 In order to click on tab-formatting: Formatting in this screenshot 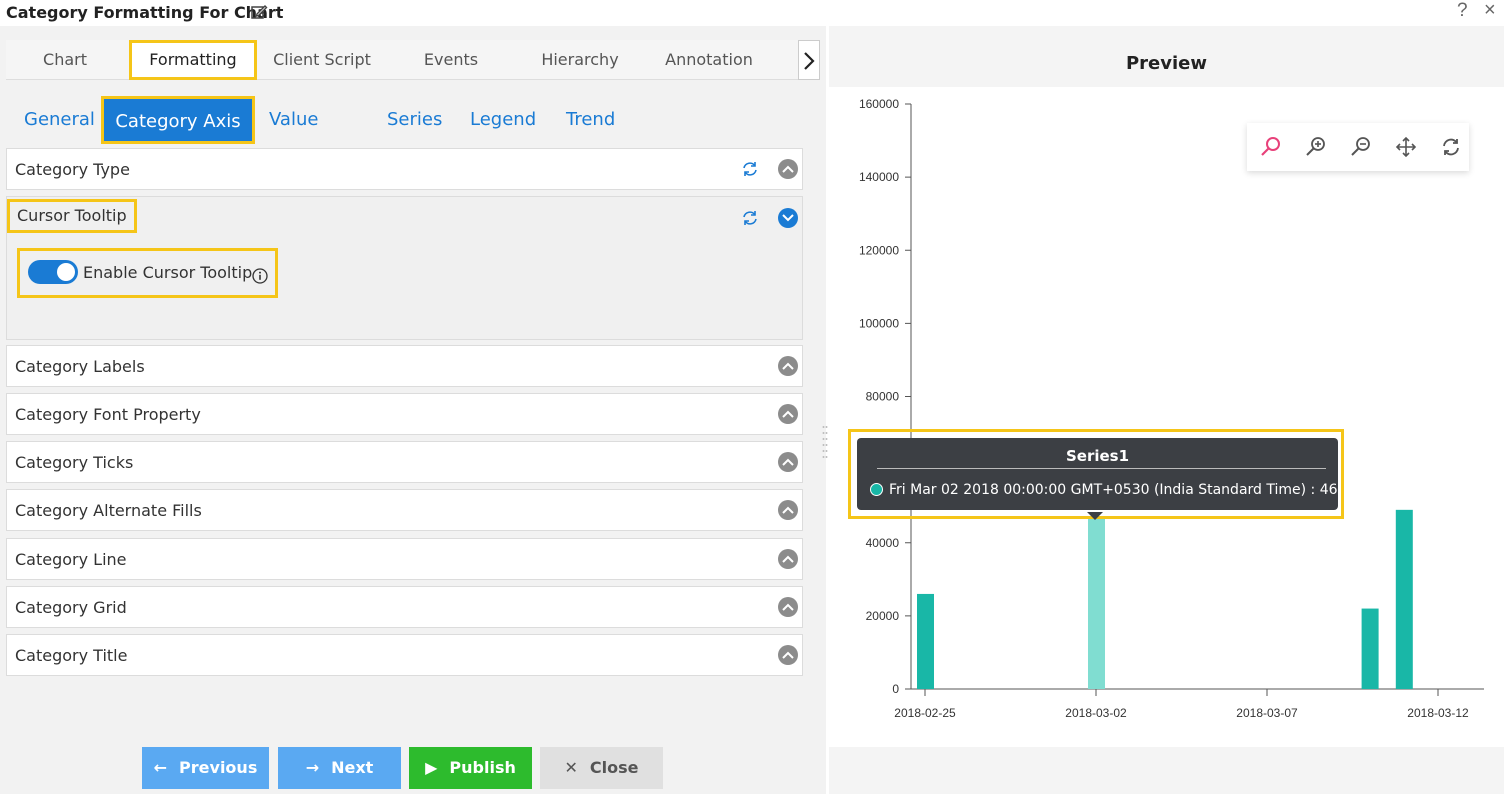, I will do `click(193, 60)`.